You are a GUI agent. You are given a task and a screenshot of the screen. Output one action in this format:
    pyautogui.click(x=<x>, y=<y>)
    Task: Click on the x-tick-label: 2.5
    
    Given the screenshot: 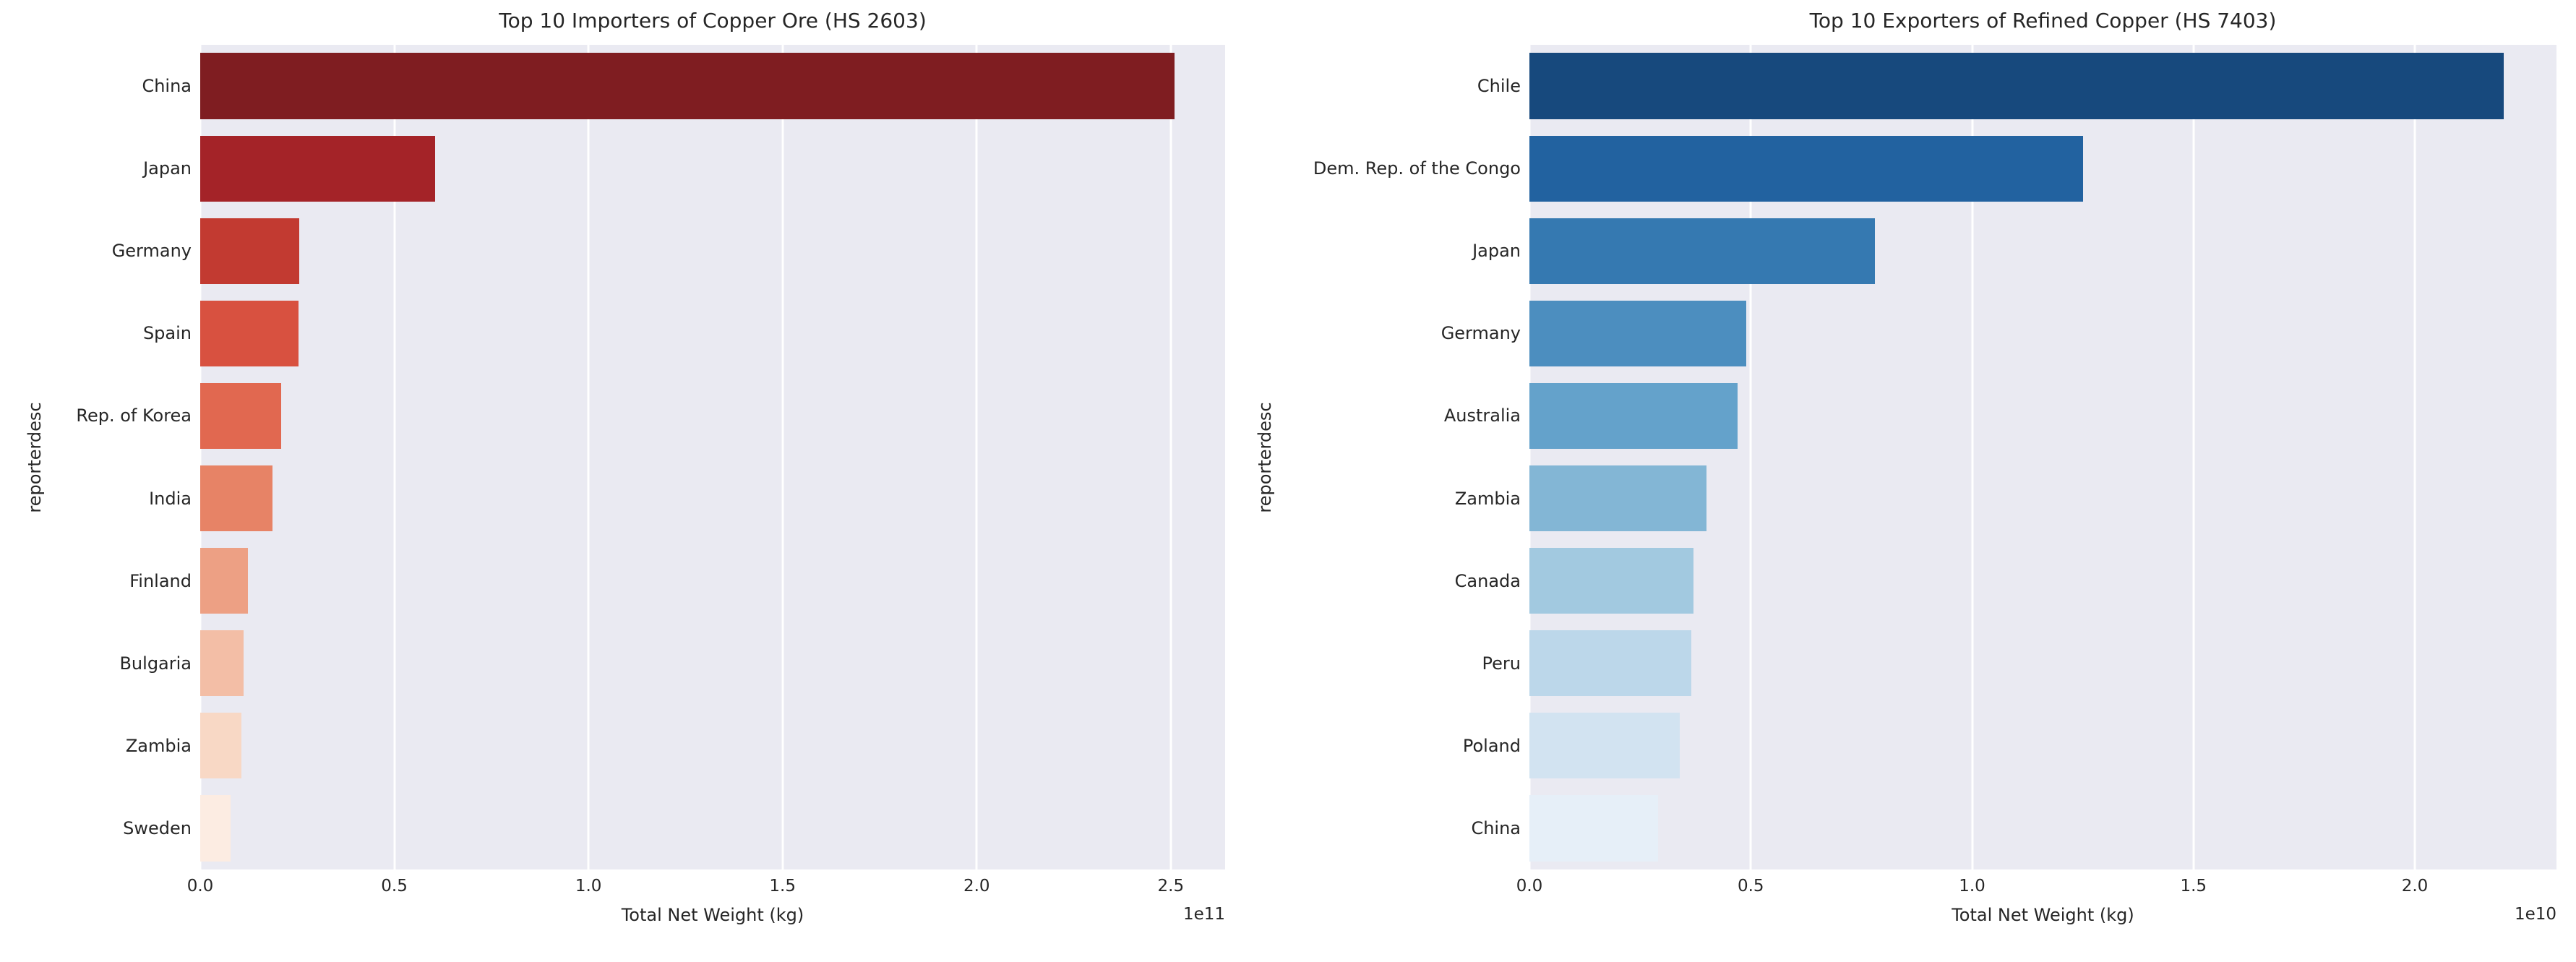 What is the action you would take?
    pyautogui.click(x=1171, y=886)
    